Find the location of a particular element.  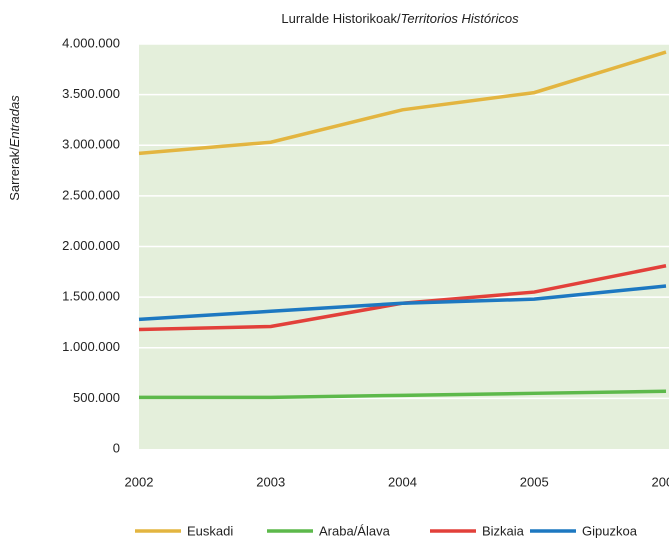

legend-label: Gipuzkoa is located at coordinates (610, 530).